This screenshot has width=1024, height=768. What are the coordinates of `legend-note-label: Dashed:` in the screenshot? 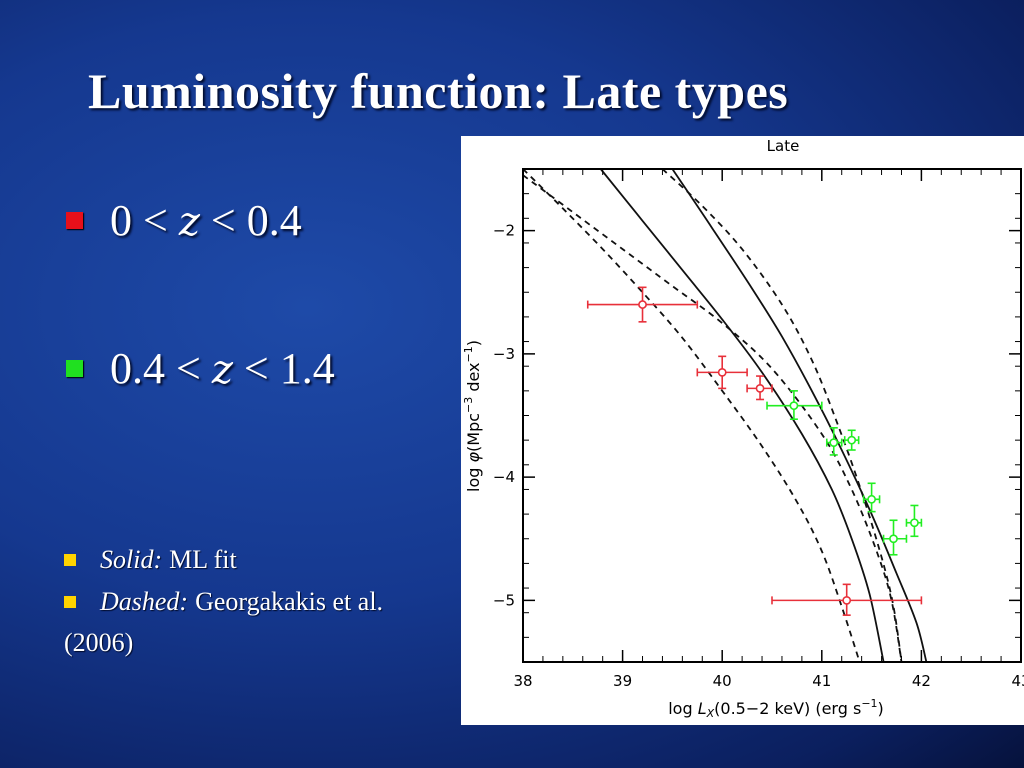 It's located at (144, 601).